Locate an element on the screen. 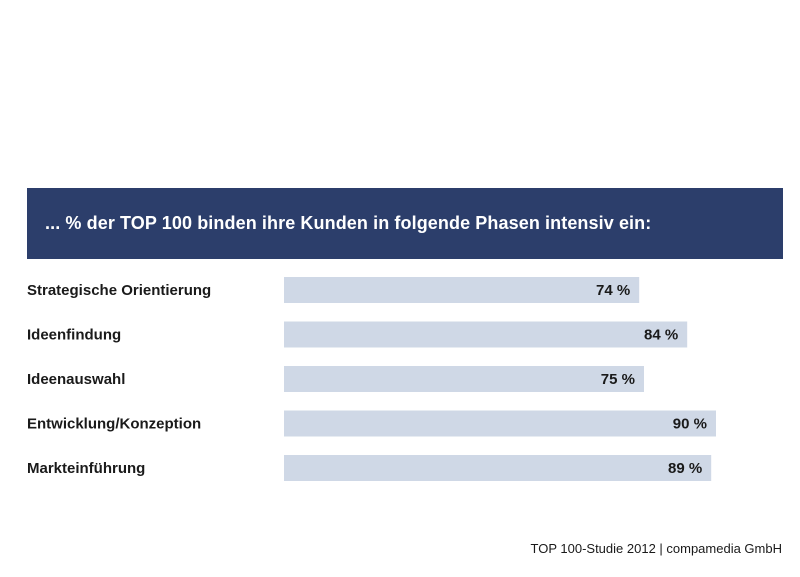 The width and height of the screenshot is (800, 577). category-label: Entwicklung/Konzeption is located at coordinates (114, 424).